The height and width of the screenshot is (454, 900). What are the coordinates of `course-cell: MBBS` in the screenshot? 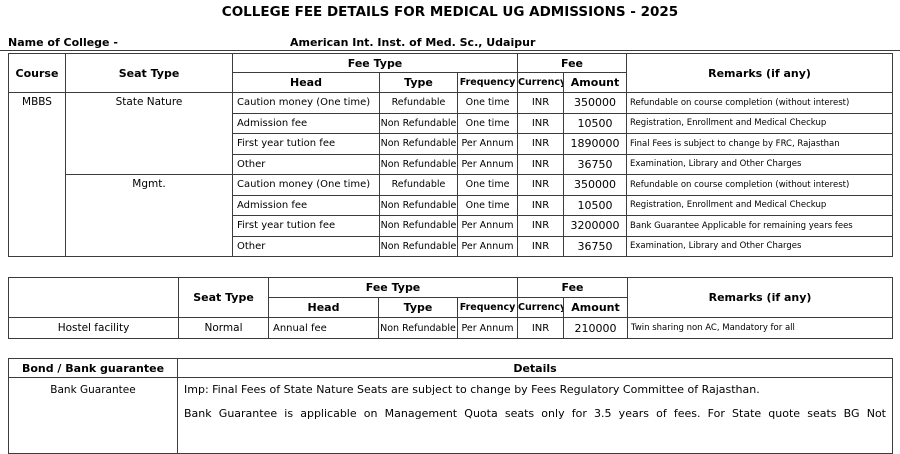 It's located at (37, 174).